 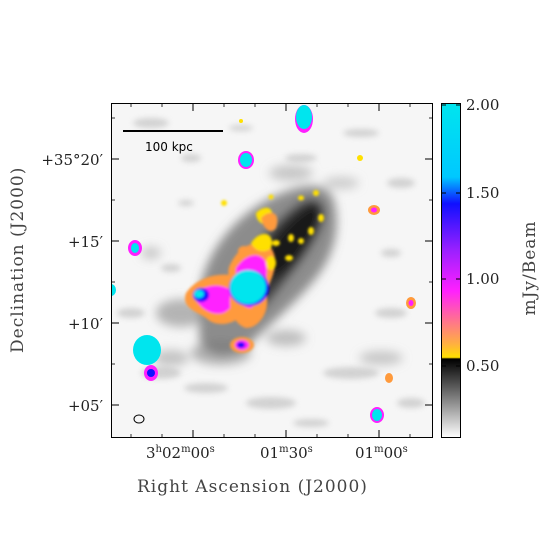 I want to click on y-axis-label: Declination (J2000), so click(x=18, y=259).